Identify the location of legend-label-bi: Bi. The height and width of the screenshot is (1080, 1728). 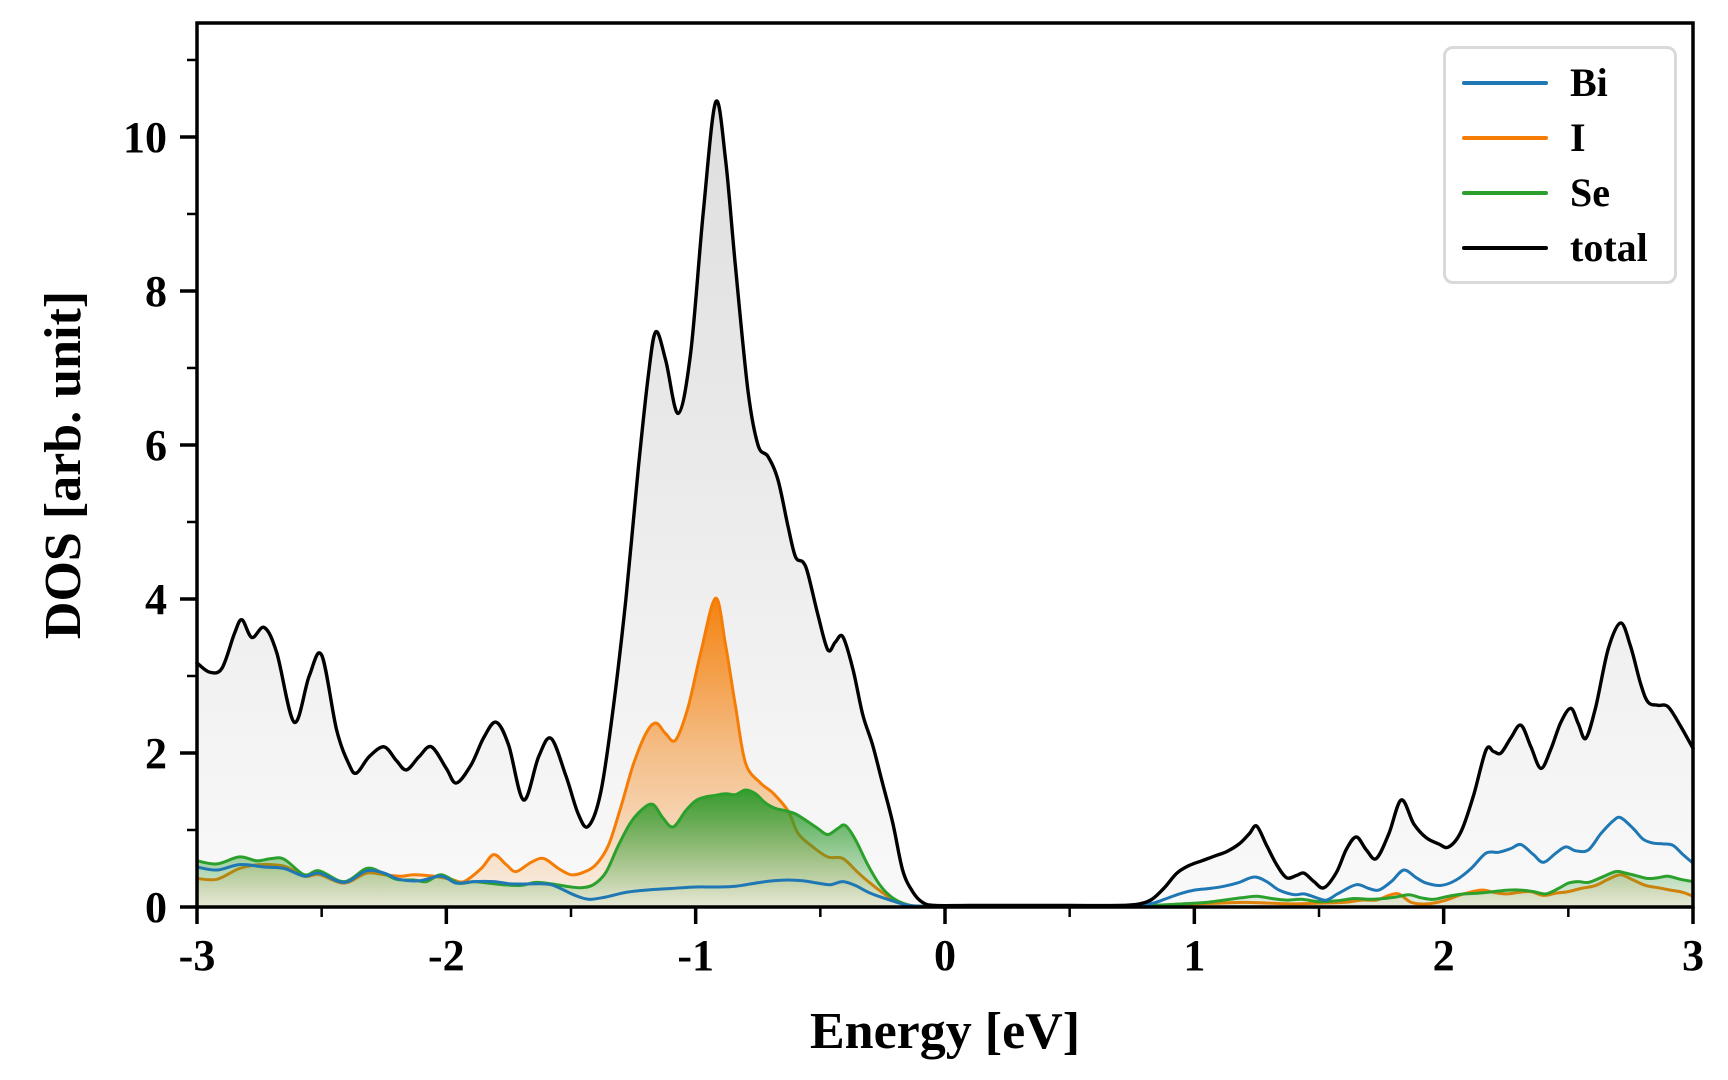
(1589, 82).